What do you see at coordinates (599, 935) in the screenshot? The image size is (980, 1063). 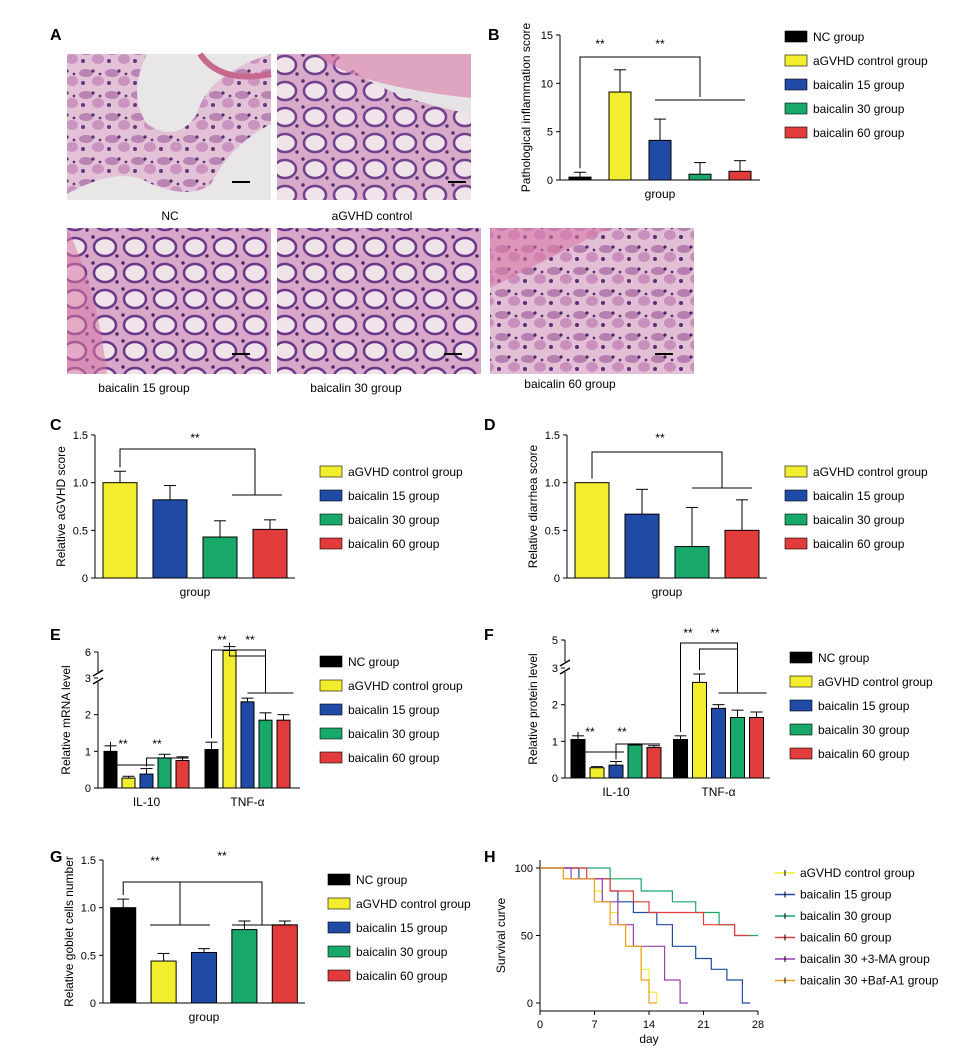 I see `chart-h-series-line` at bounding box center [599, 935].